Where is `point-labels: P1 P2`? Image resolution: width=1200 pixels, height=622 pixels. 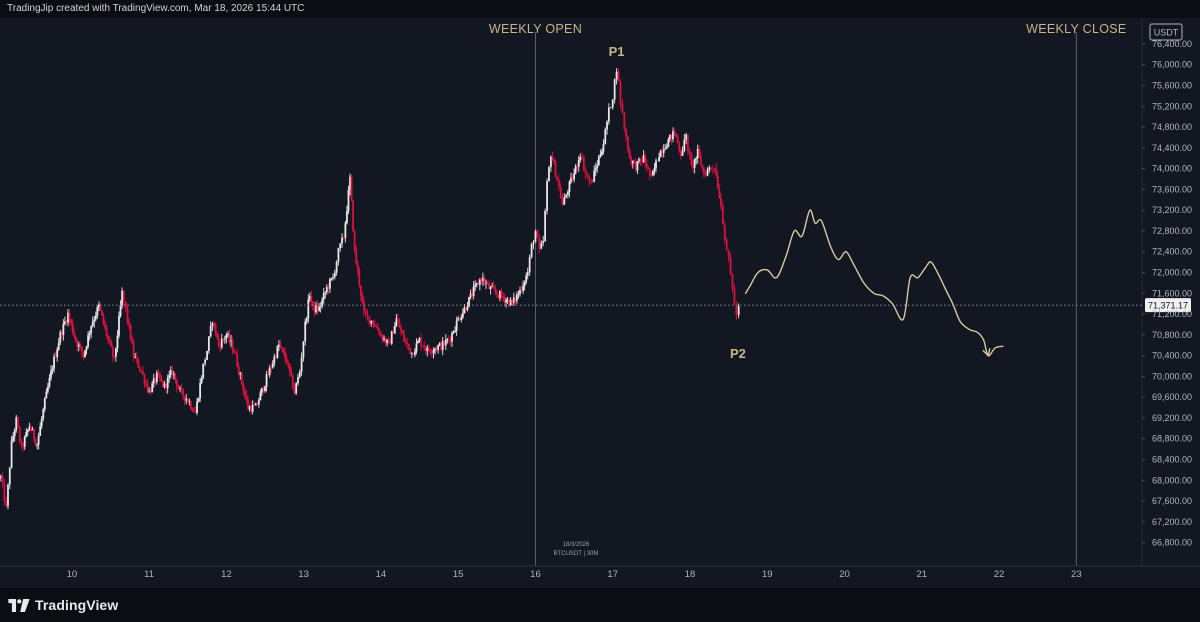
point-labels: P1 P2 is located at coordinates (677, 202).